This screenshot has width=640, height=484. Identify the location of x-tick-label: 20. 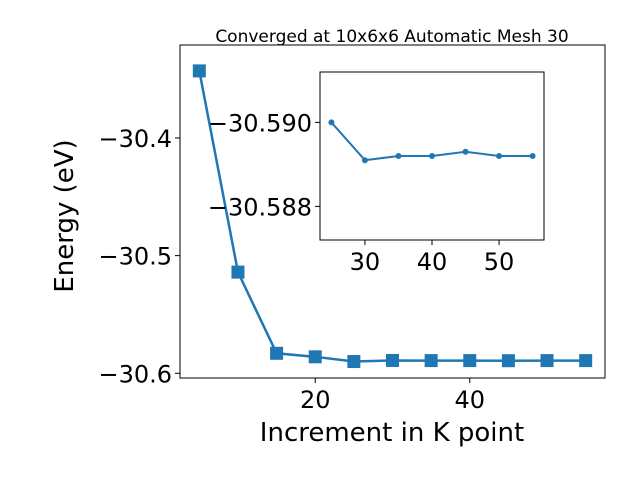
(315, 400).